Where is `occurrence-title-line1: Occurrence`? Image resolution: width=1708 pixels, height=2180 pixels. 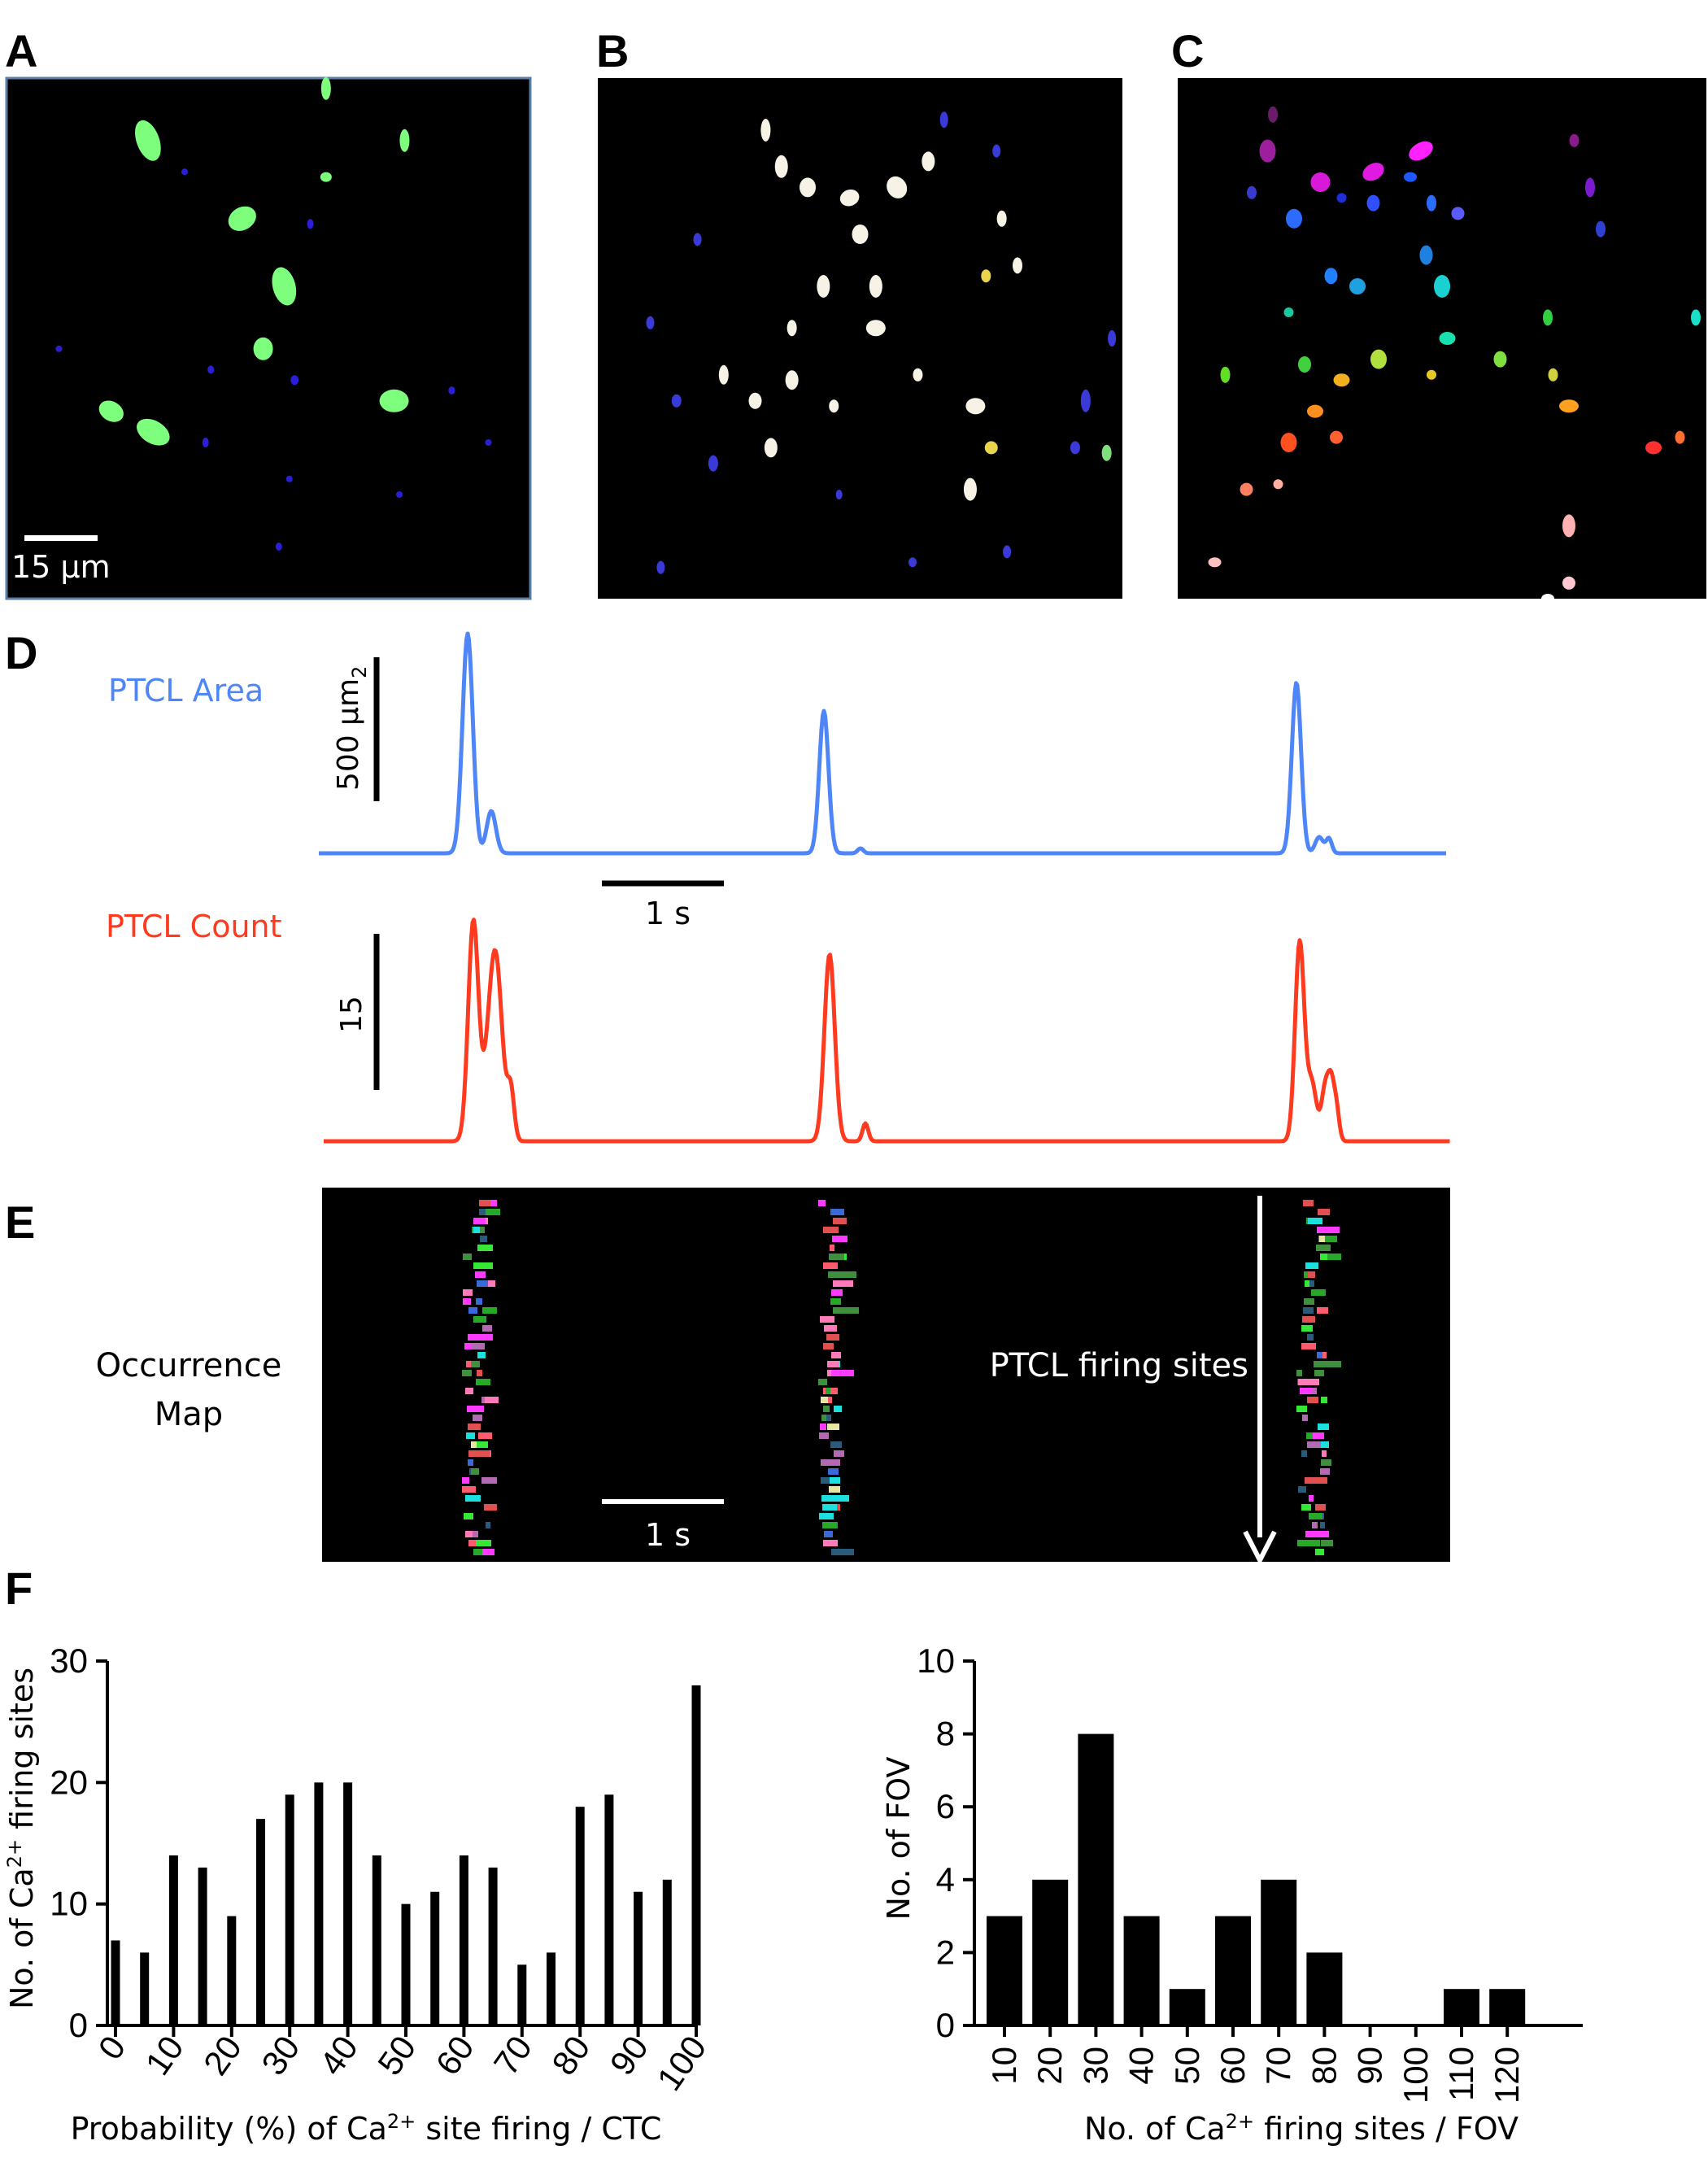 occurrence-title-line1: Occurrence is located at coordinates (189, 1365).